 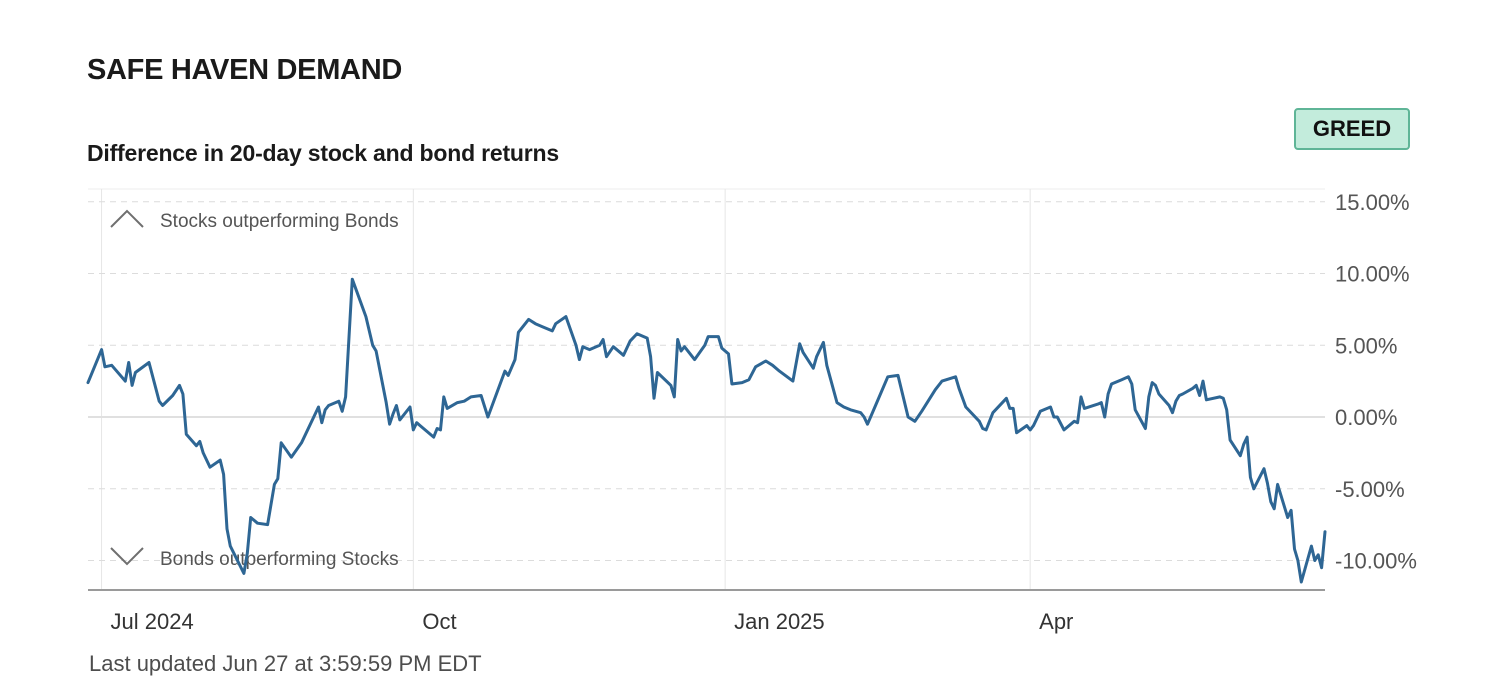 I want to click on y-axis-labels: 15.00% 10.00% 5.00% 0.00% -5.00% -10.00%, so click(x=1376, y=382).